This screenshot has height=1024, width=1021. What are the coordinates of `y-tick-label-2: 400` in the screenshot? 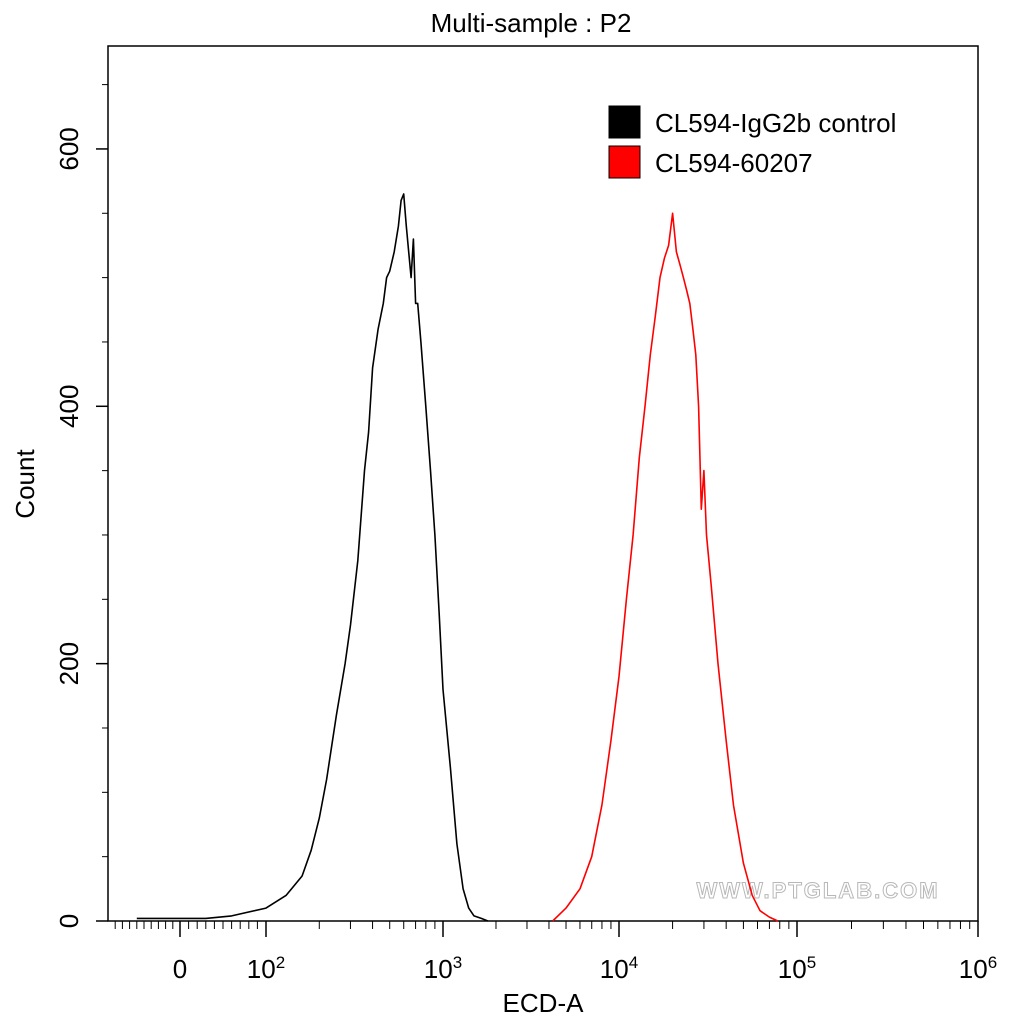 It's located at (69, 406).